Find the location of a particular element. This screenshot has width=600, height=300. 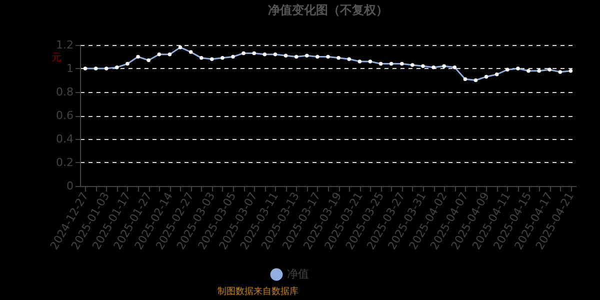

y-axis-title: 元 is located at coordinates (57, 58).